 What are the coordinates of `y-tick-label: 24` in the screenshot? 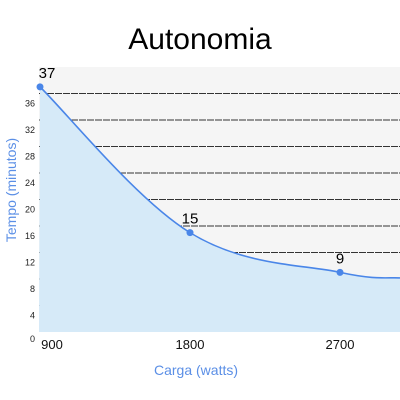 It's located at (30, 183).